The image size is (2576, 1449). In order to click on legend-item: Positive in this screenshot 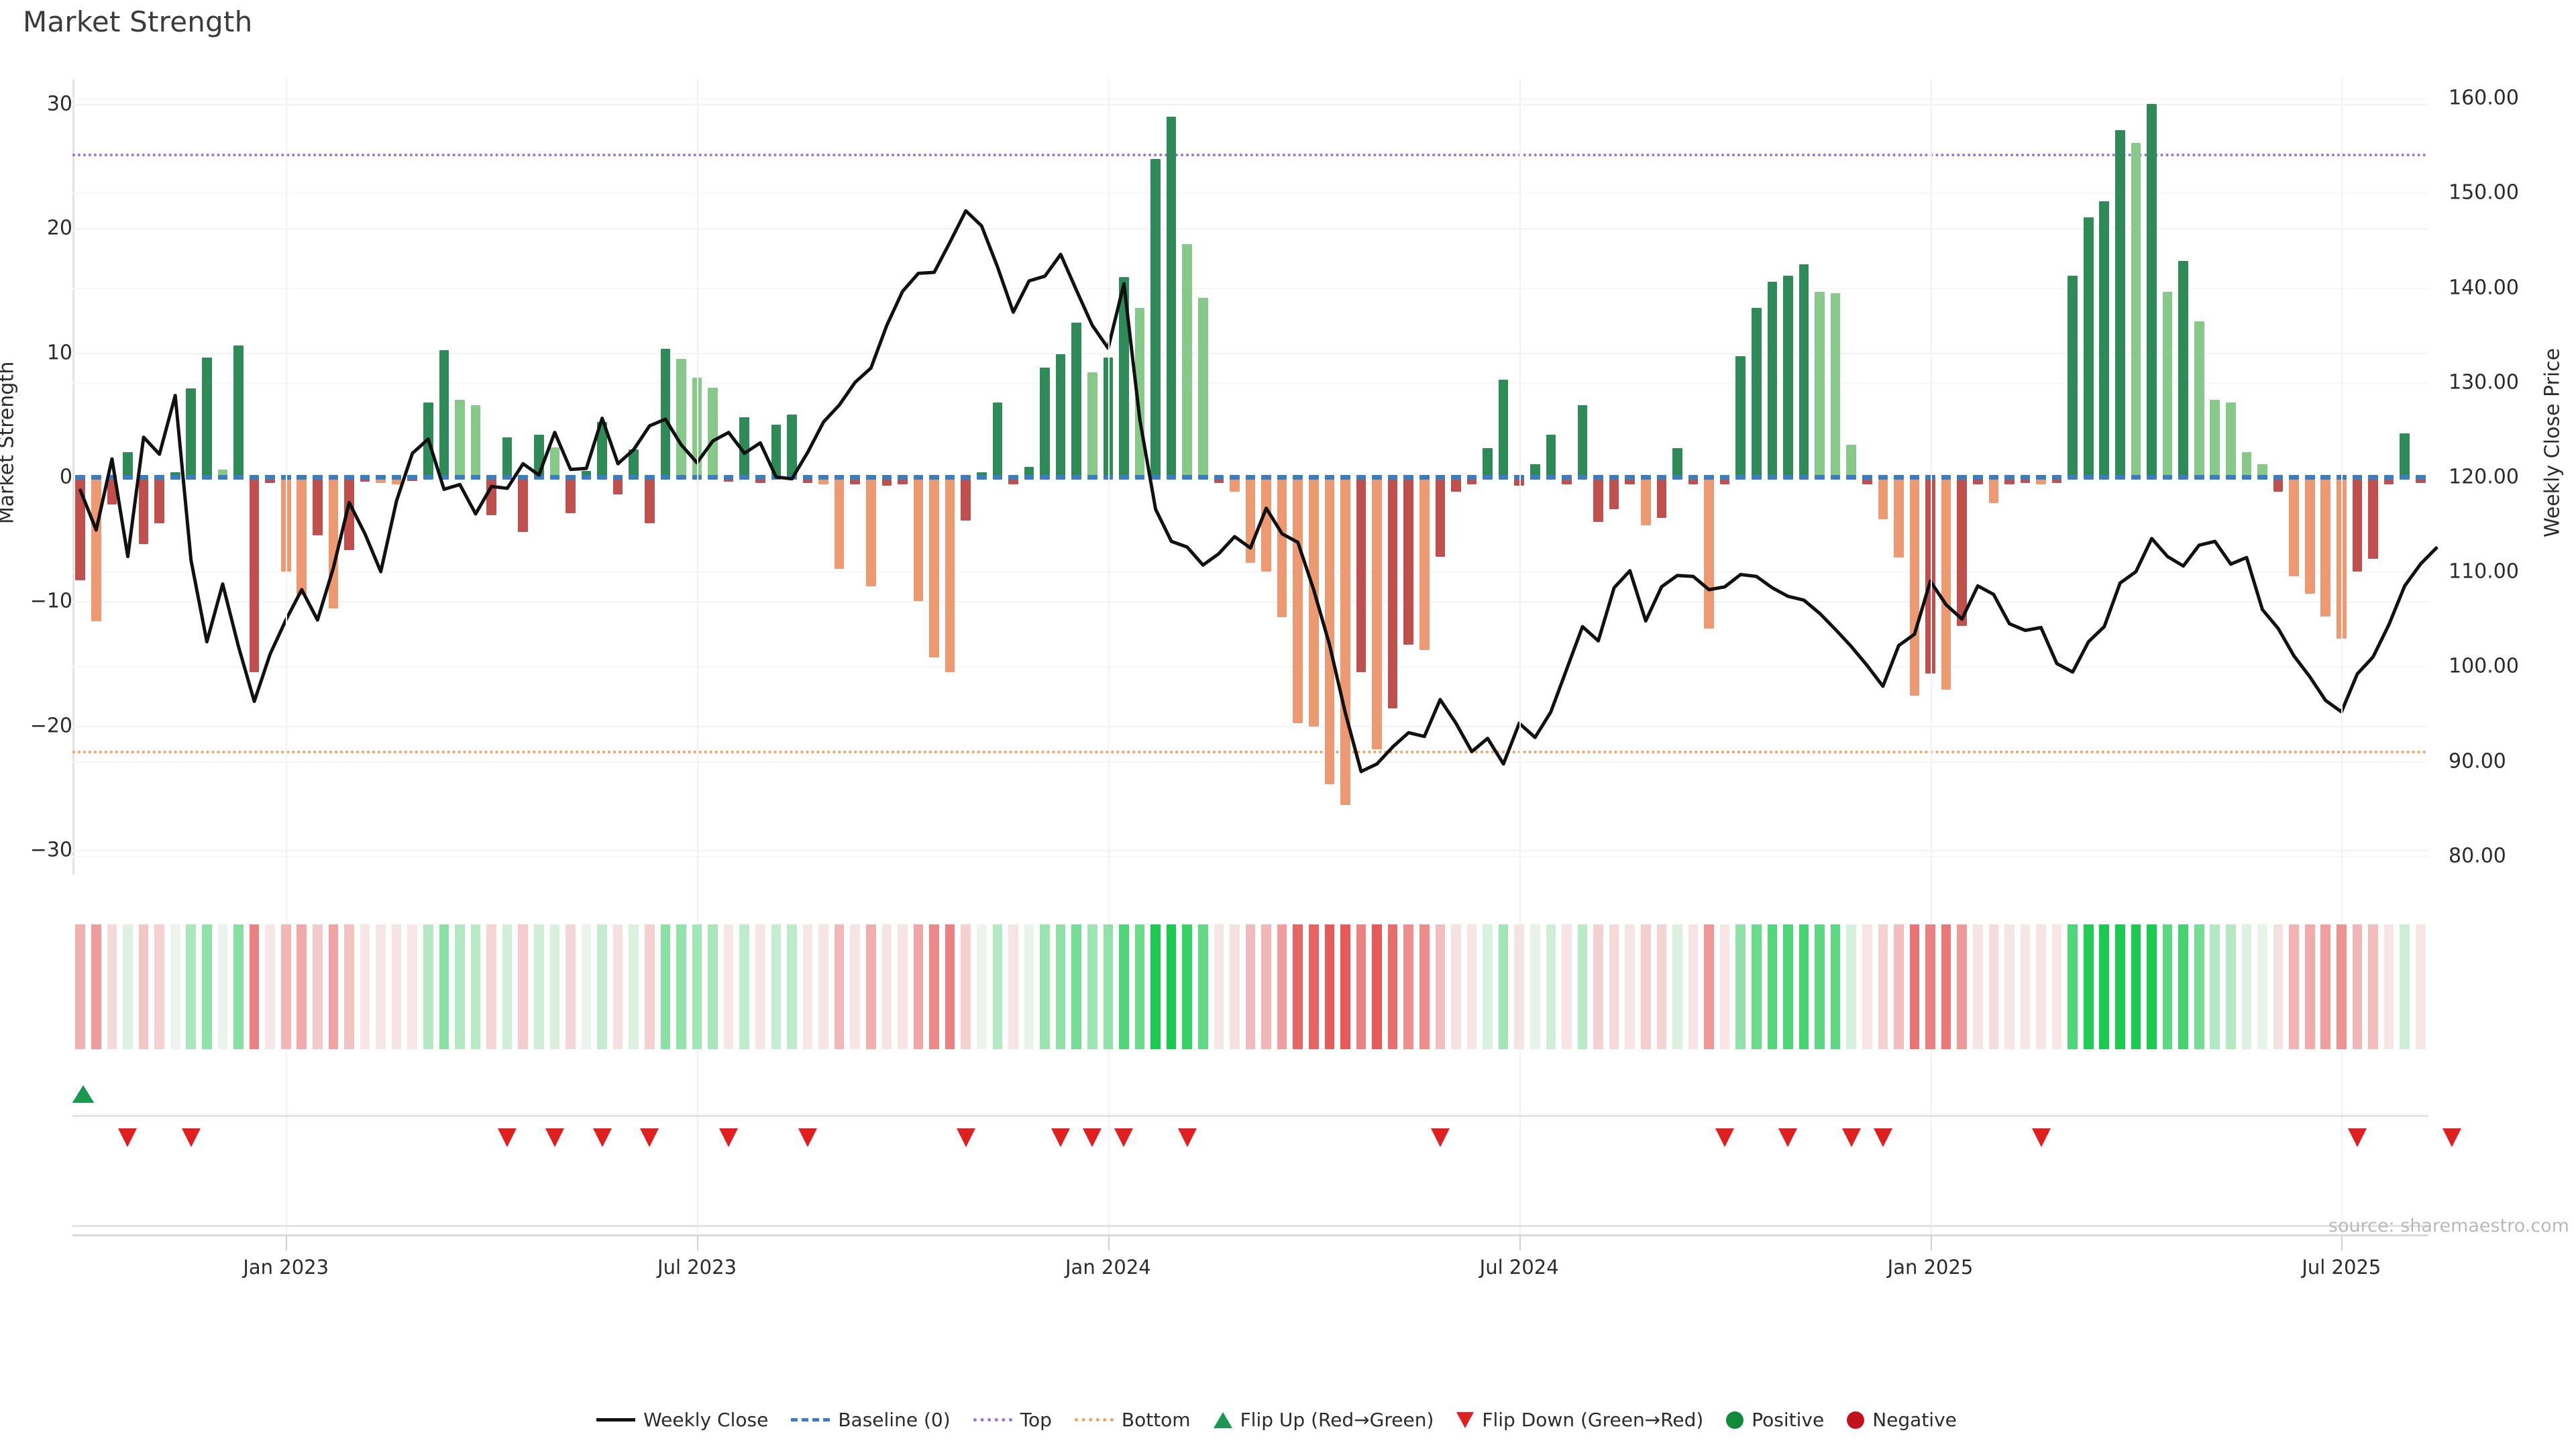, I will do `click(1775, 1420)`.